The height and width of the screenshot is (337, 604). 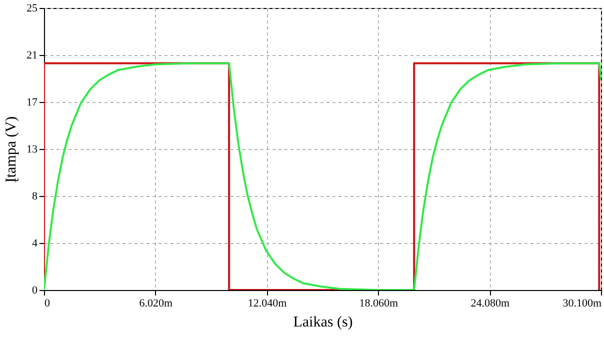 What do you see at coordinates (35, 290) in the screenshot?
I see `y-tick-label: 0` at bounding box center [35, 290].